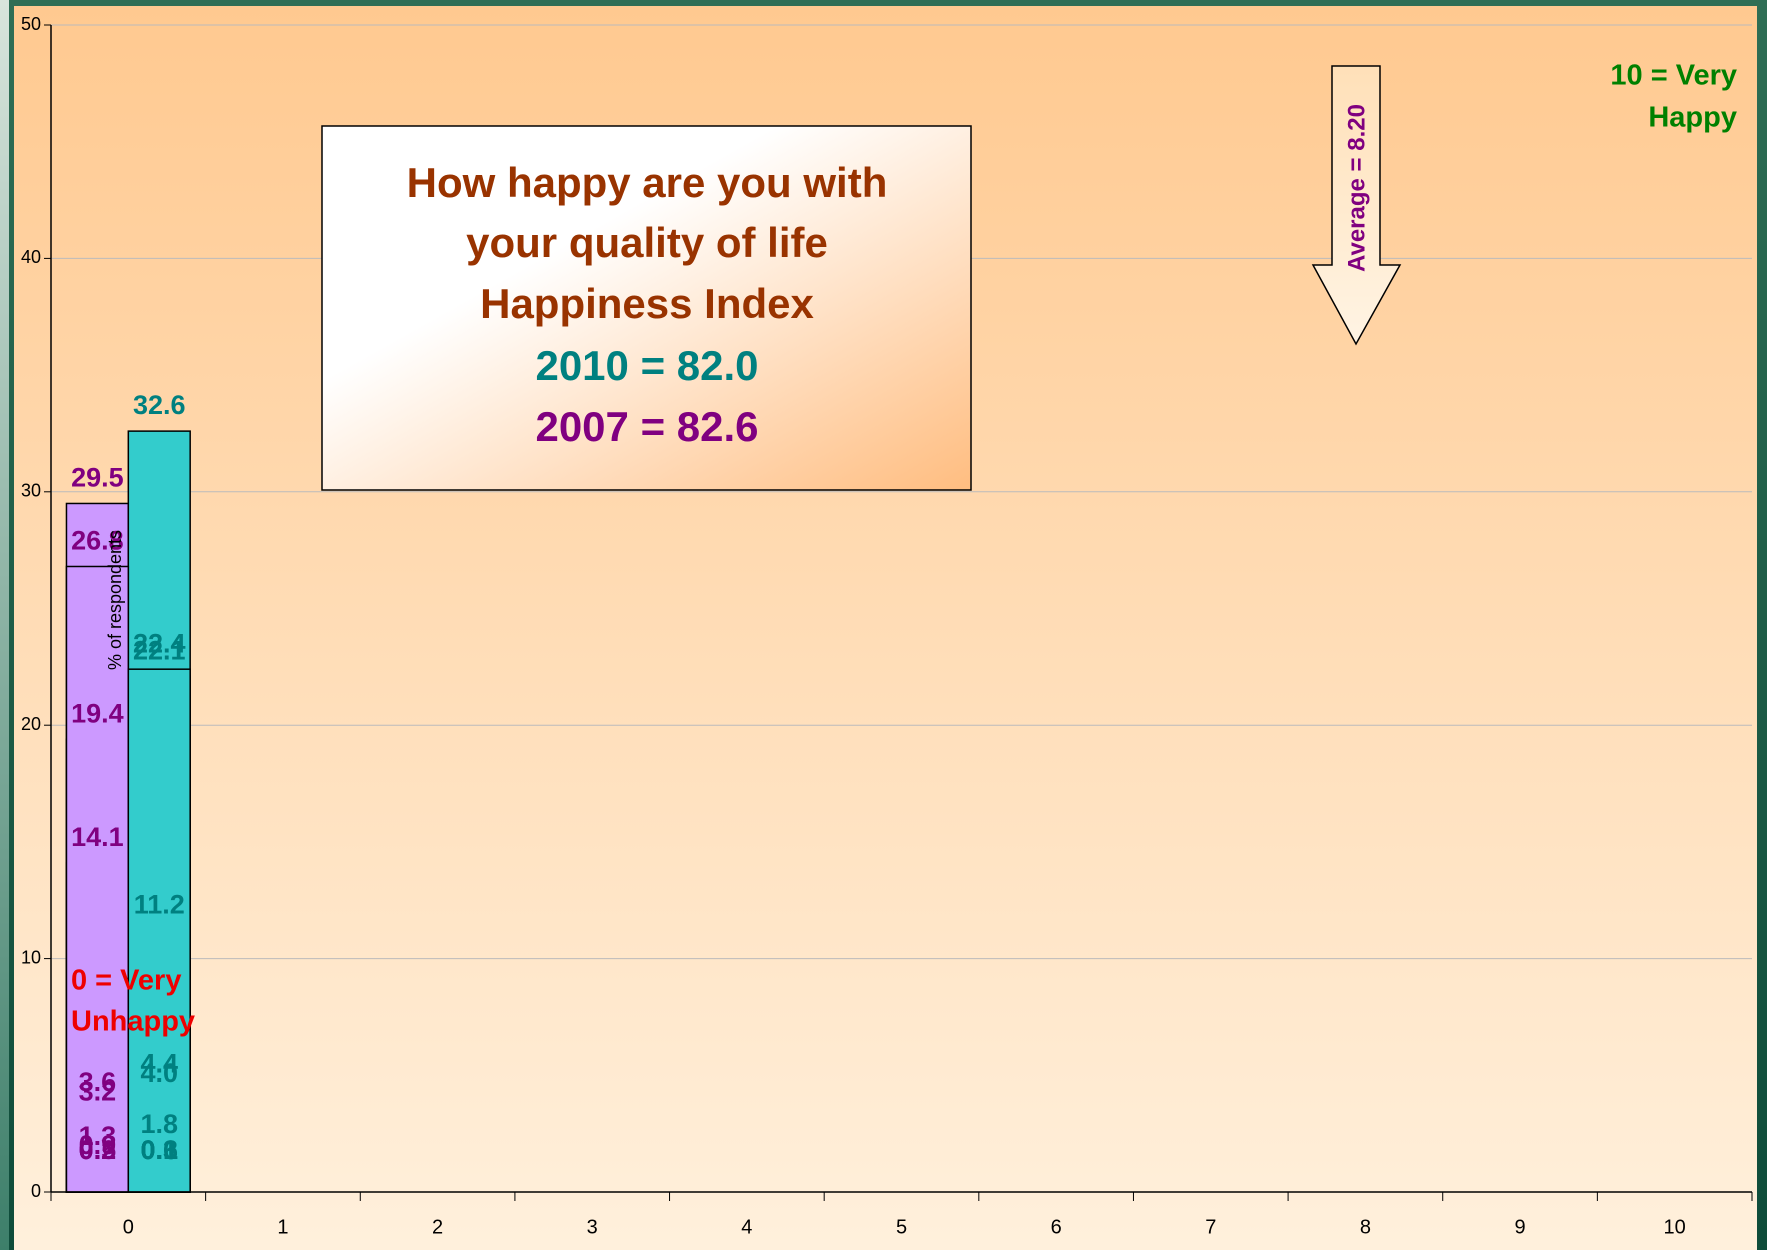  I want to click on value-label: 0.5, so click(98, 1150).